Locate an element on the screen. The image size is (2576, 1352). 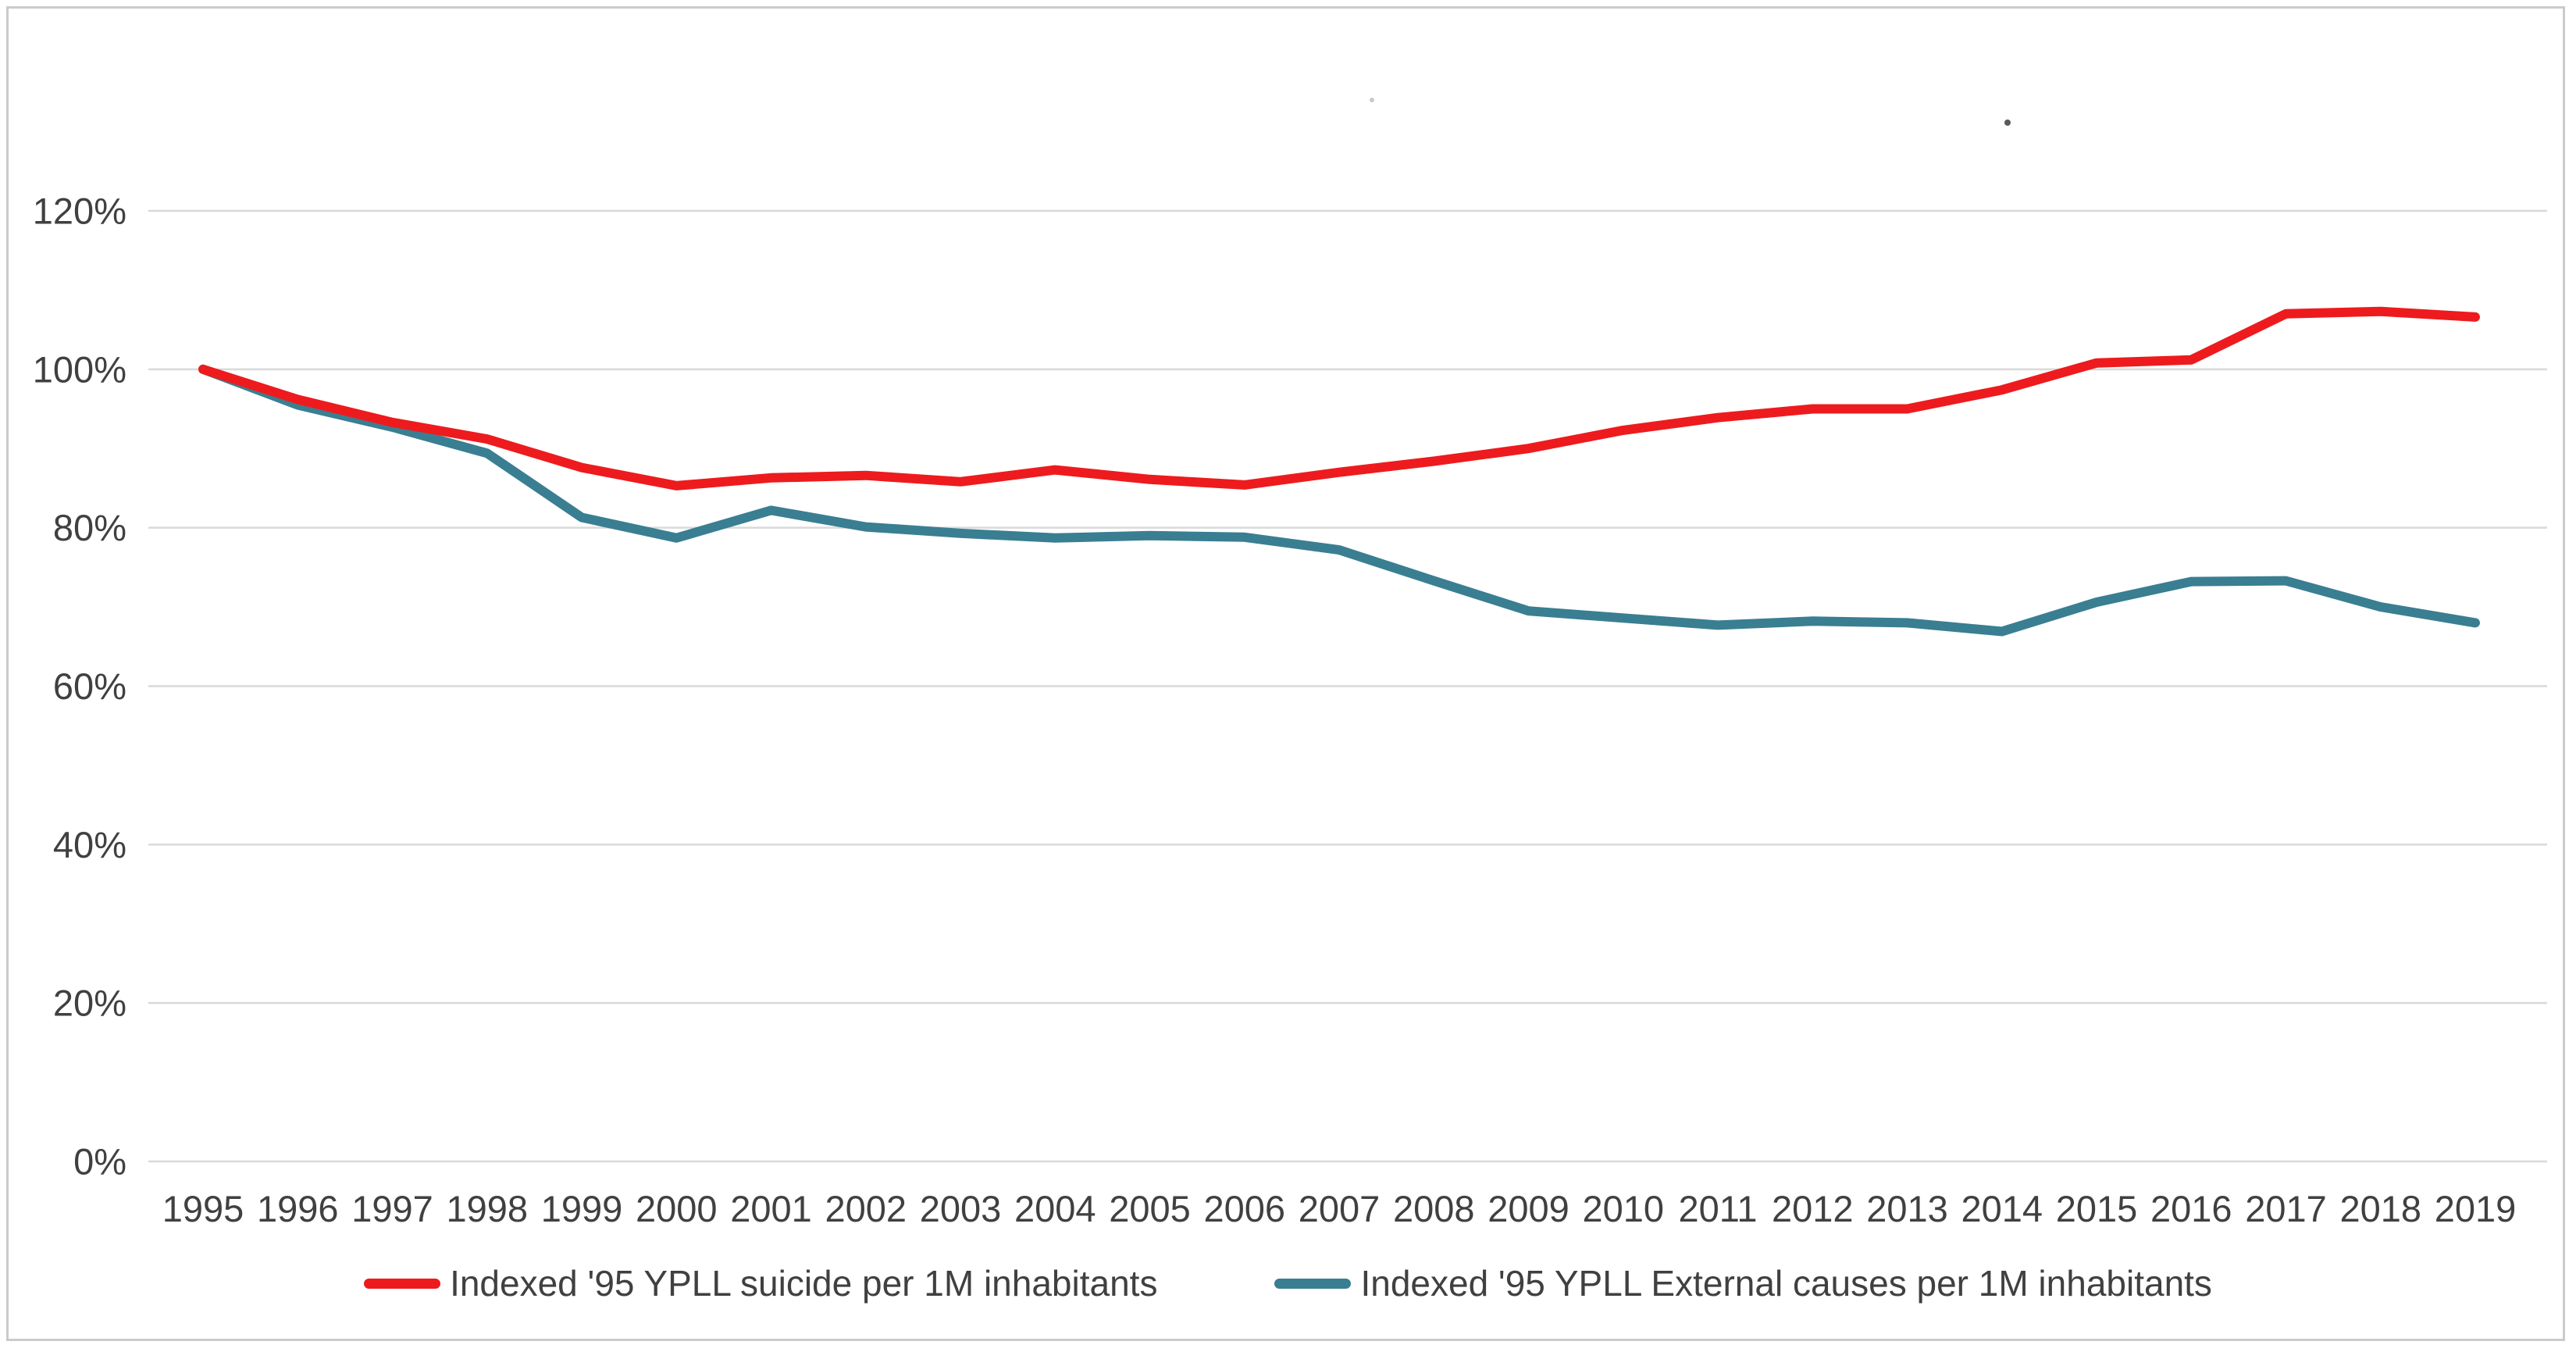
x-tick-label: 2016 is located at coordinates (2191, 1208).